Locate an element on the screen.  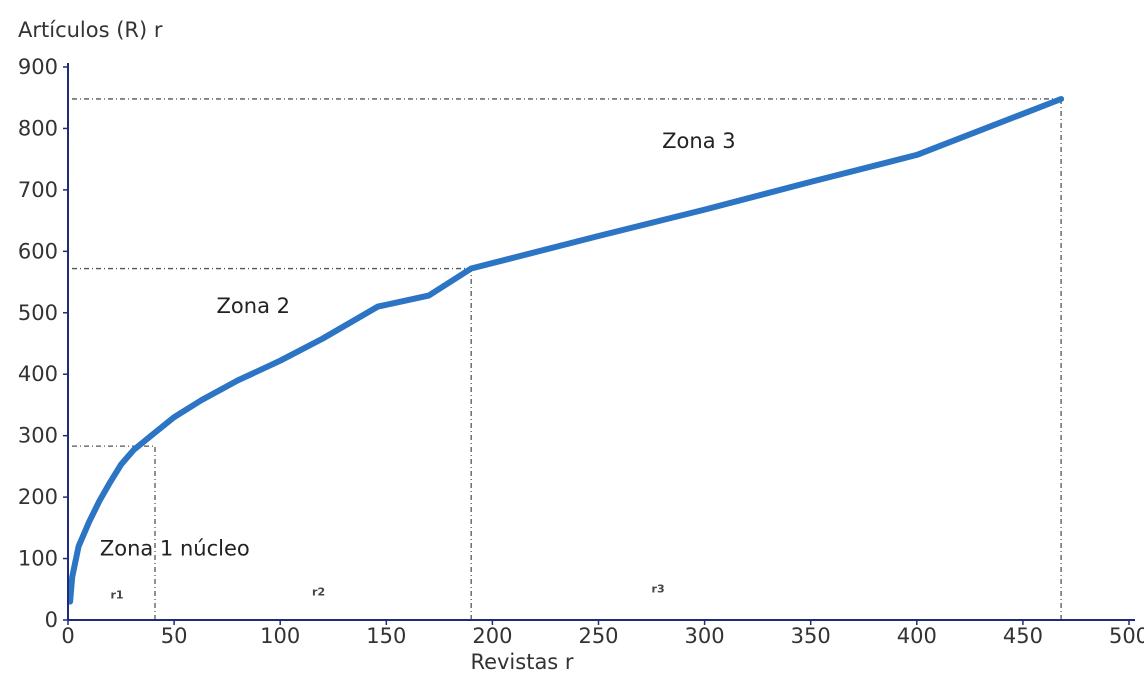
range-label-r1: r1 is located at coordinates (116, 594).